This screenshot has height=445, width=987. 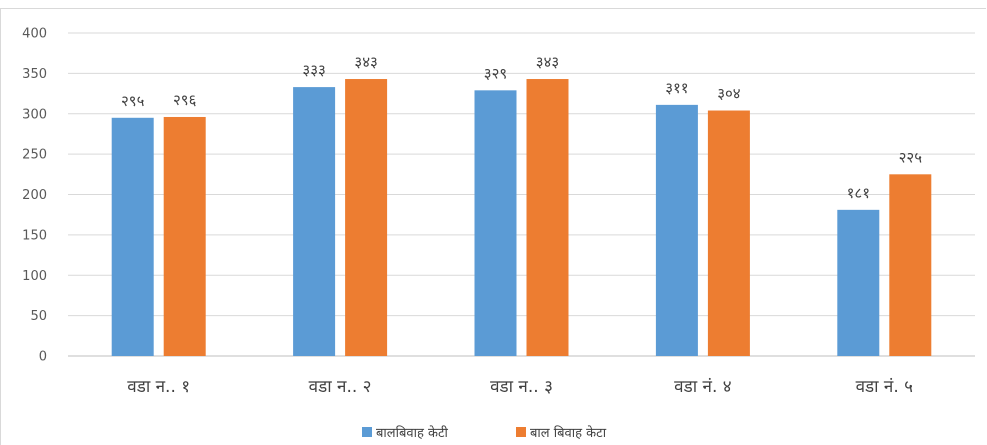 What do you see at coordinates (133, 101) in the screenshot?
I see `data-label: २९५` at bounding box center [133, 101].